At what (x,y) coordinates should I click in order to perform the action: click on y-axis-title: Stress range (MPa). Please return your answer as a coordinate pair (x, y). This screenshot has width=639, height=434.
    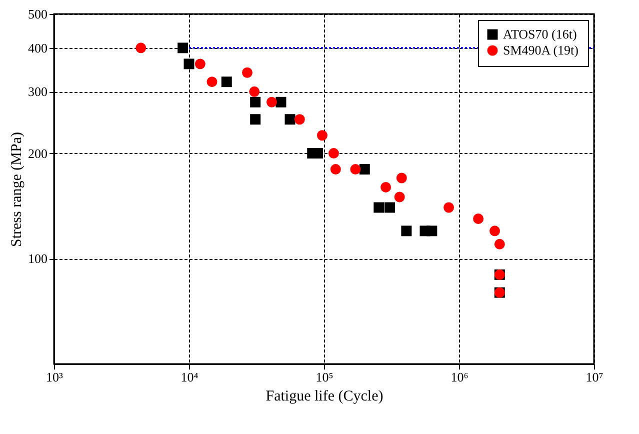
    Looking at the image, I should click on (17, 189).